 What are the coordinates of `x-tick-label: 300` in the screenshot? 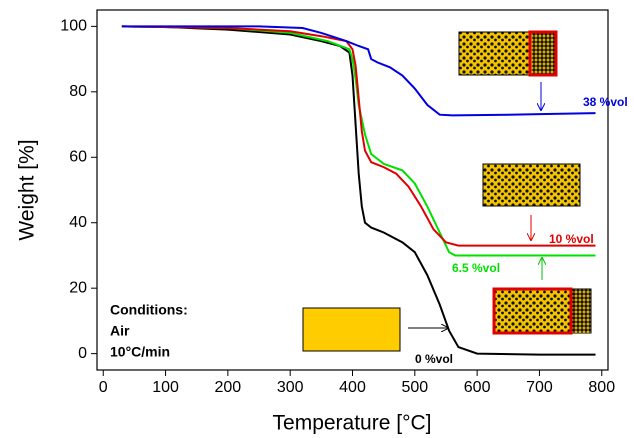 It's located at (290, 387).